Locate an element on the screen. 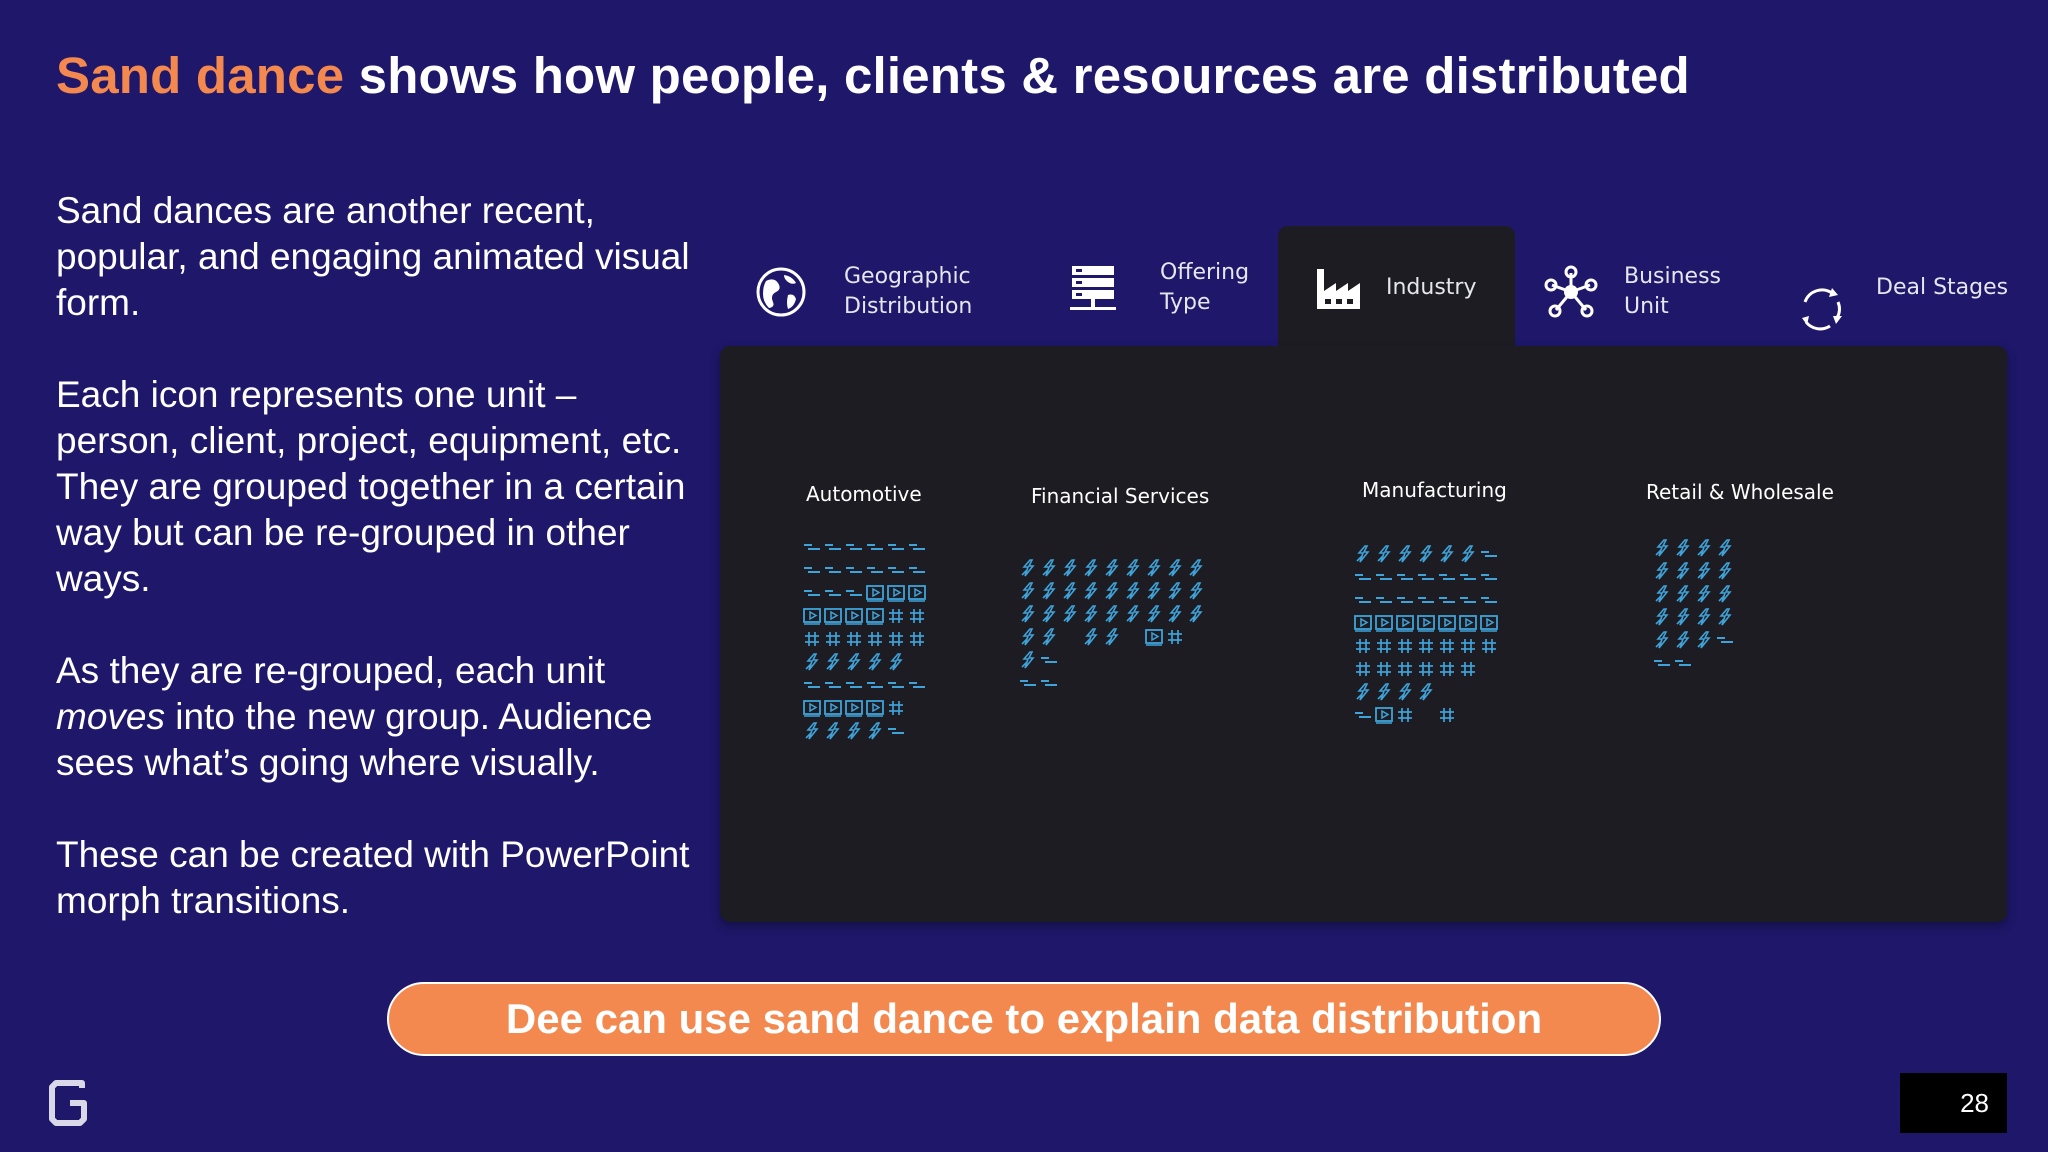 The image size is (2048, 1152). tab-deal-stages: Deal Stages is located at coordinates (1902, 298).